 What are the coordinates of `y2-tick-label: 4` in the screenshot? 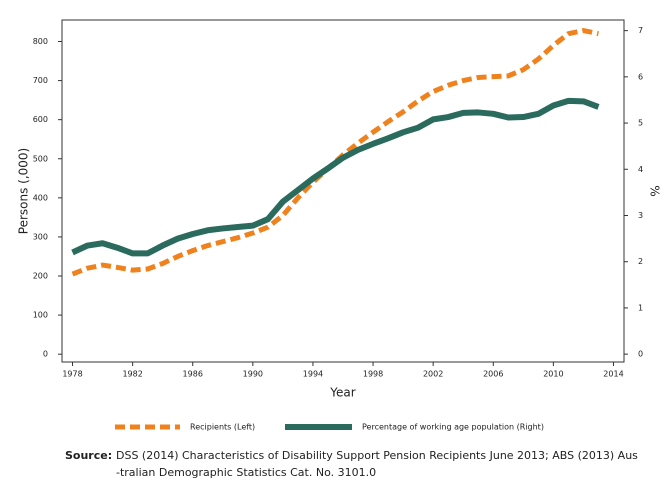 It's located at (640, 169).